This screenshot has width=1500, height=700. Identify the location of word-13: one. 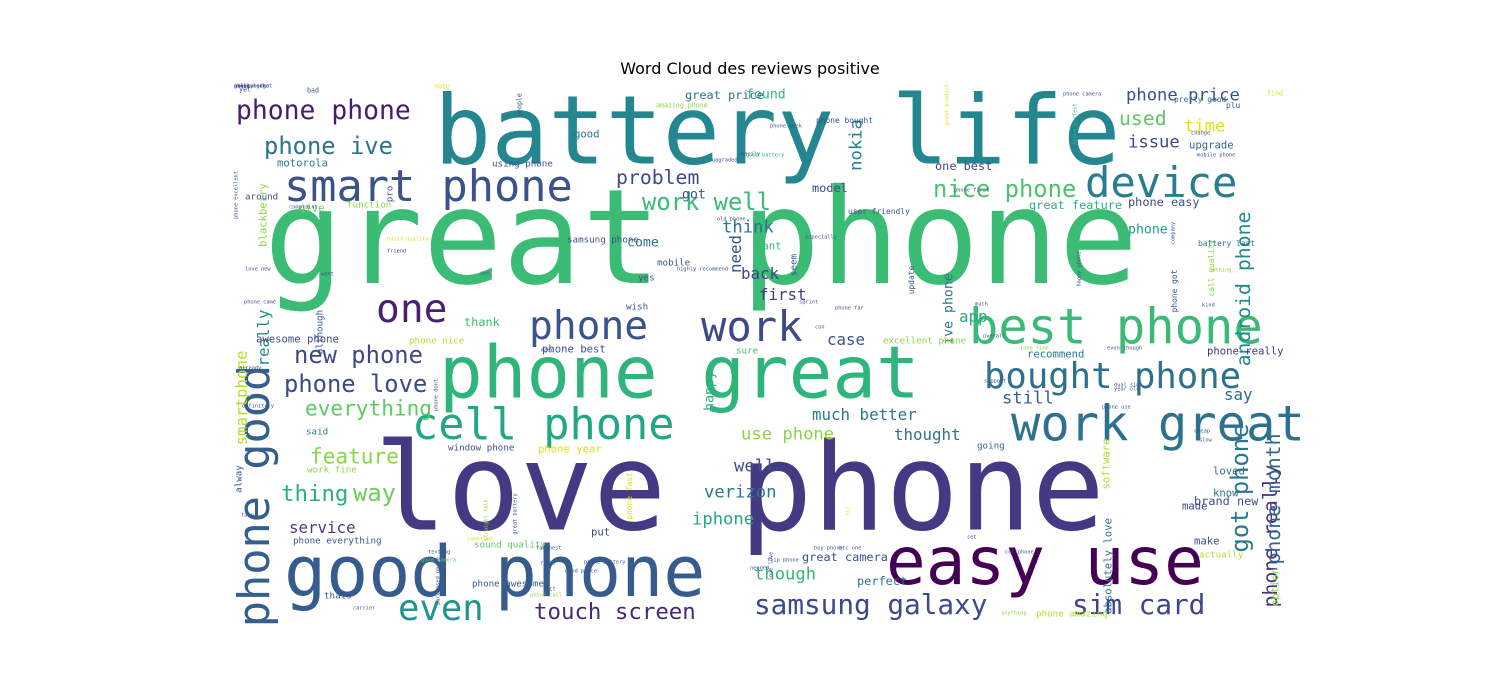
(412, 309).